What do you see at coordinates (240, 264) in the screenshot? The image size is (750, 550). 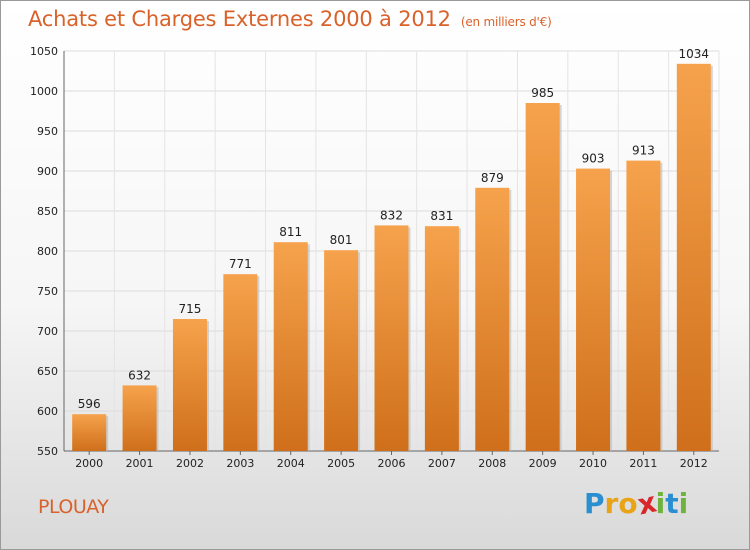 I see `bar-value-label: 771` at bounding box center [240, 264].